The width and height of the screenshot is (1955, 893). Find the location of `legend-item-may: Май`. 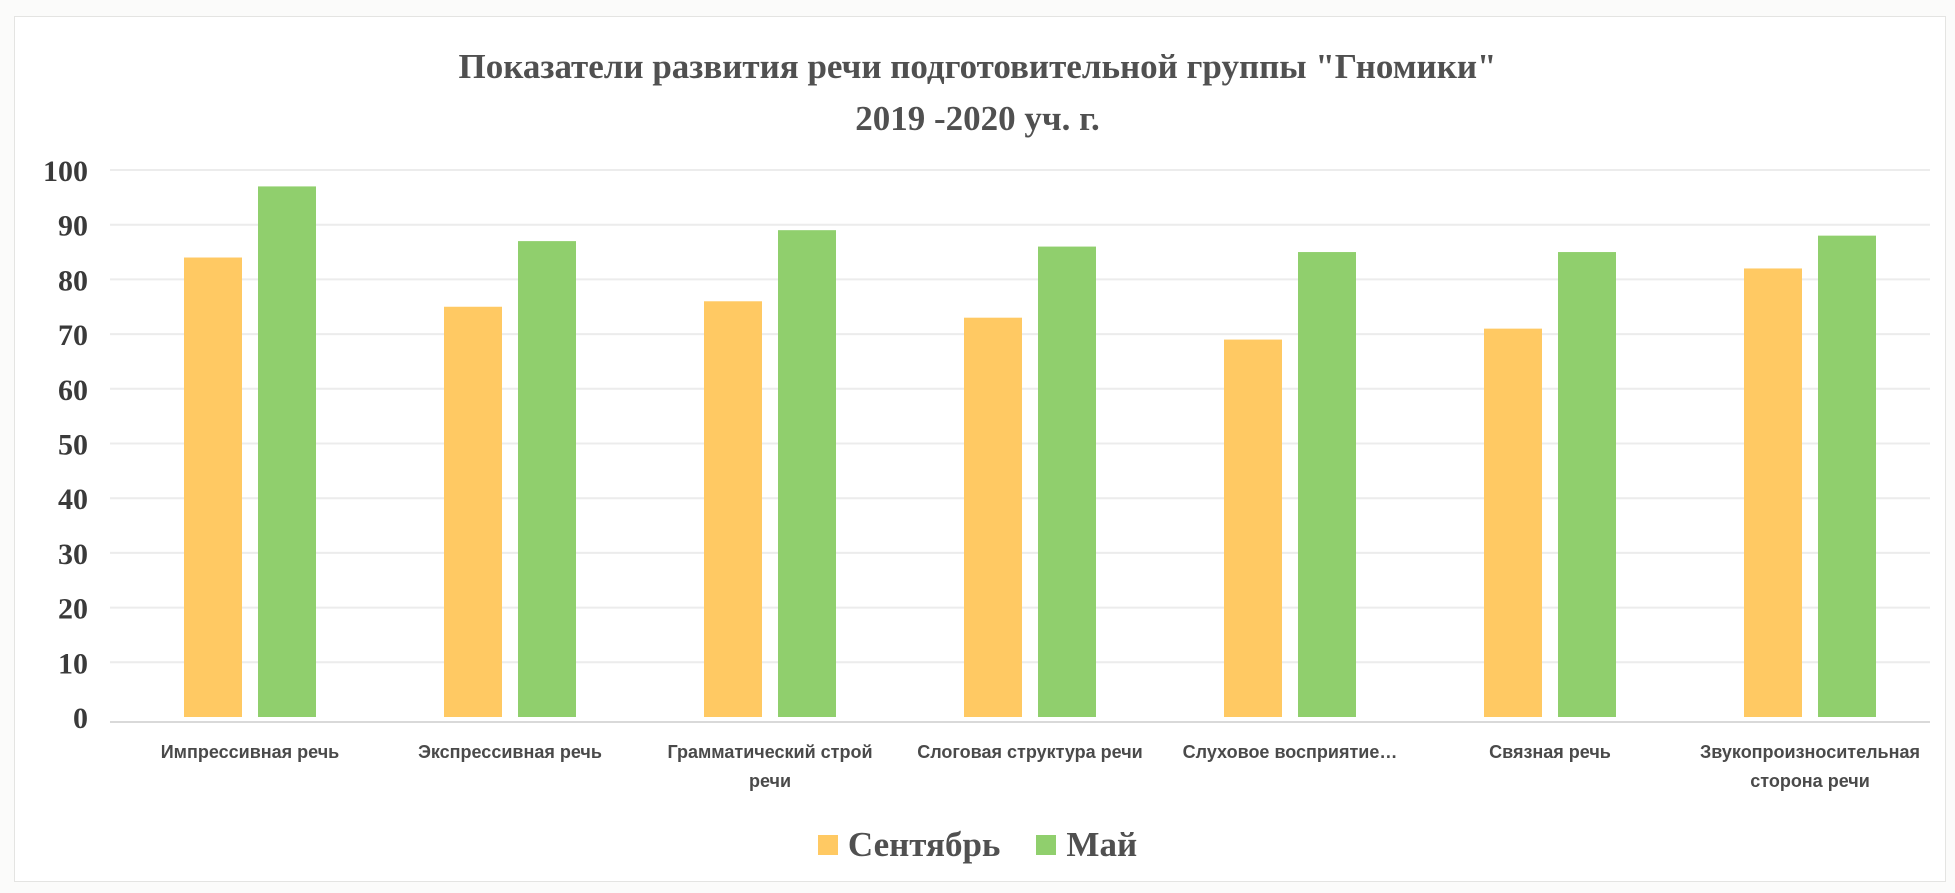

legend-item-may: Май is located at coordinates (1086, 845).